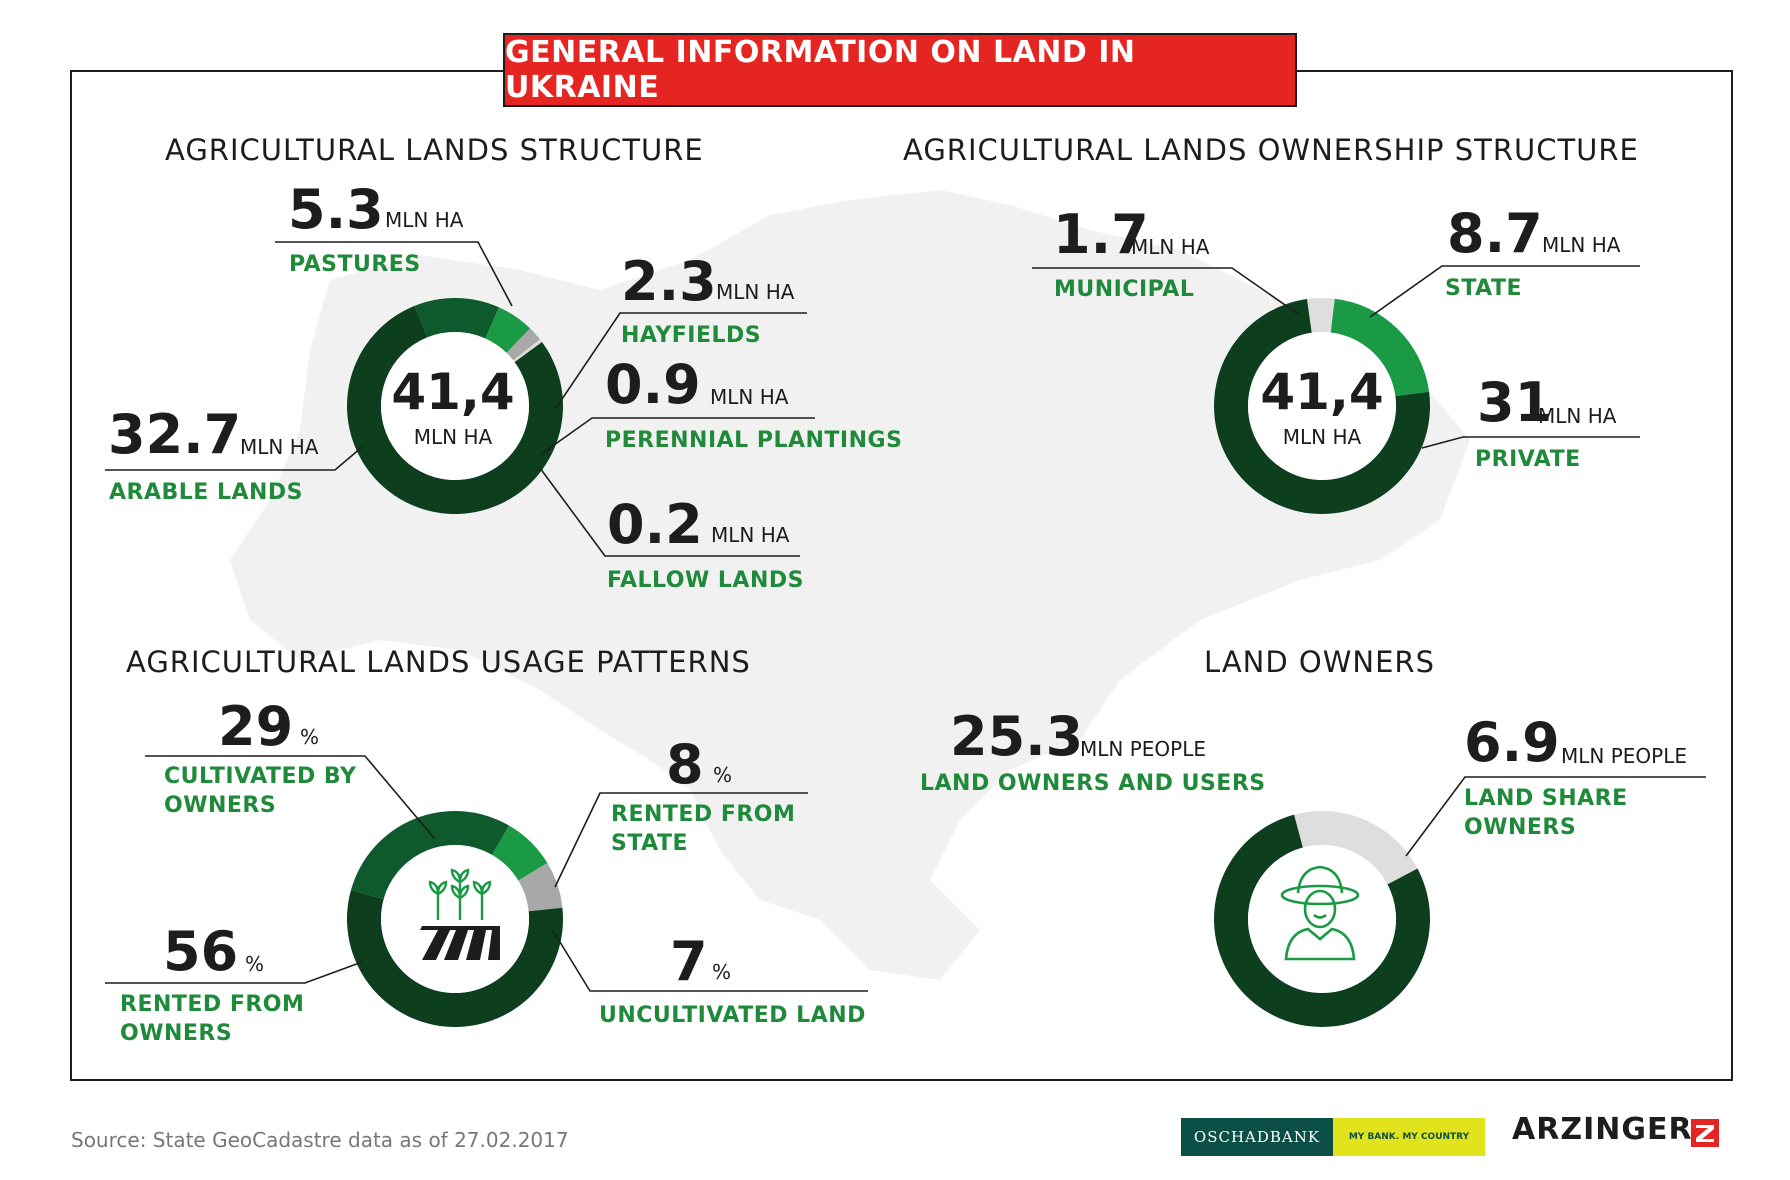 The image size is (1790, 1180). I want to click on value-perennial: 0.9, so click(653, 384).